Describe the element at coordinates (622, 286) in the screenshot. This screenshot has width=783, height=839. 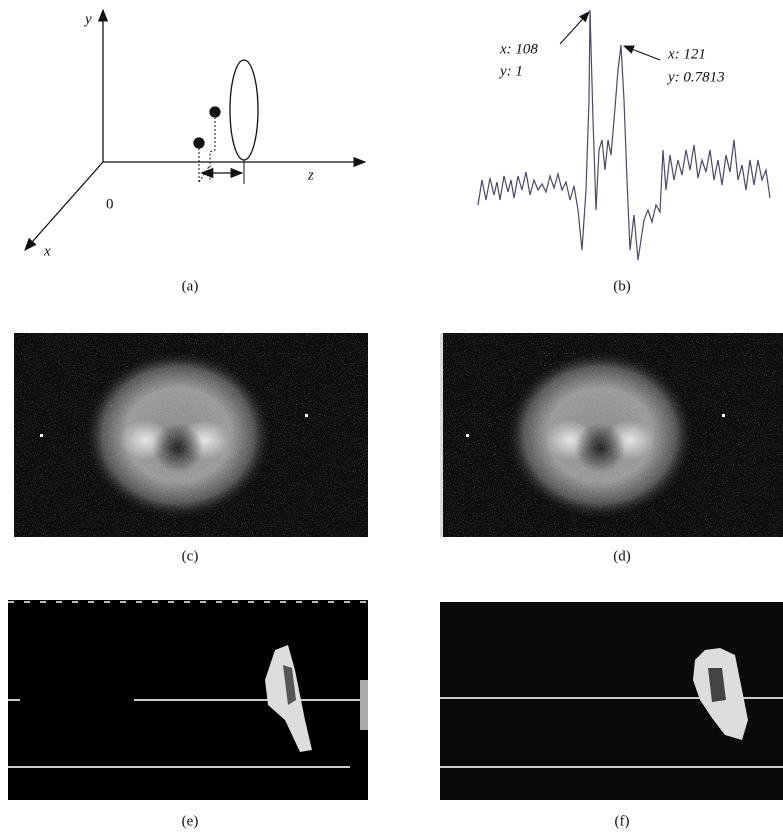
I see `caption: (b)` at that location.